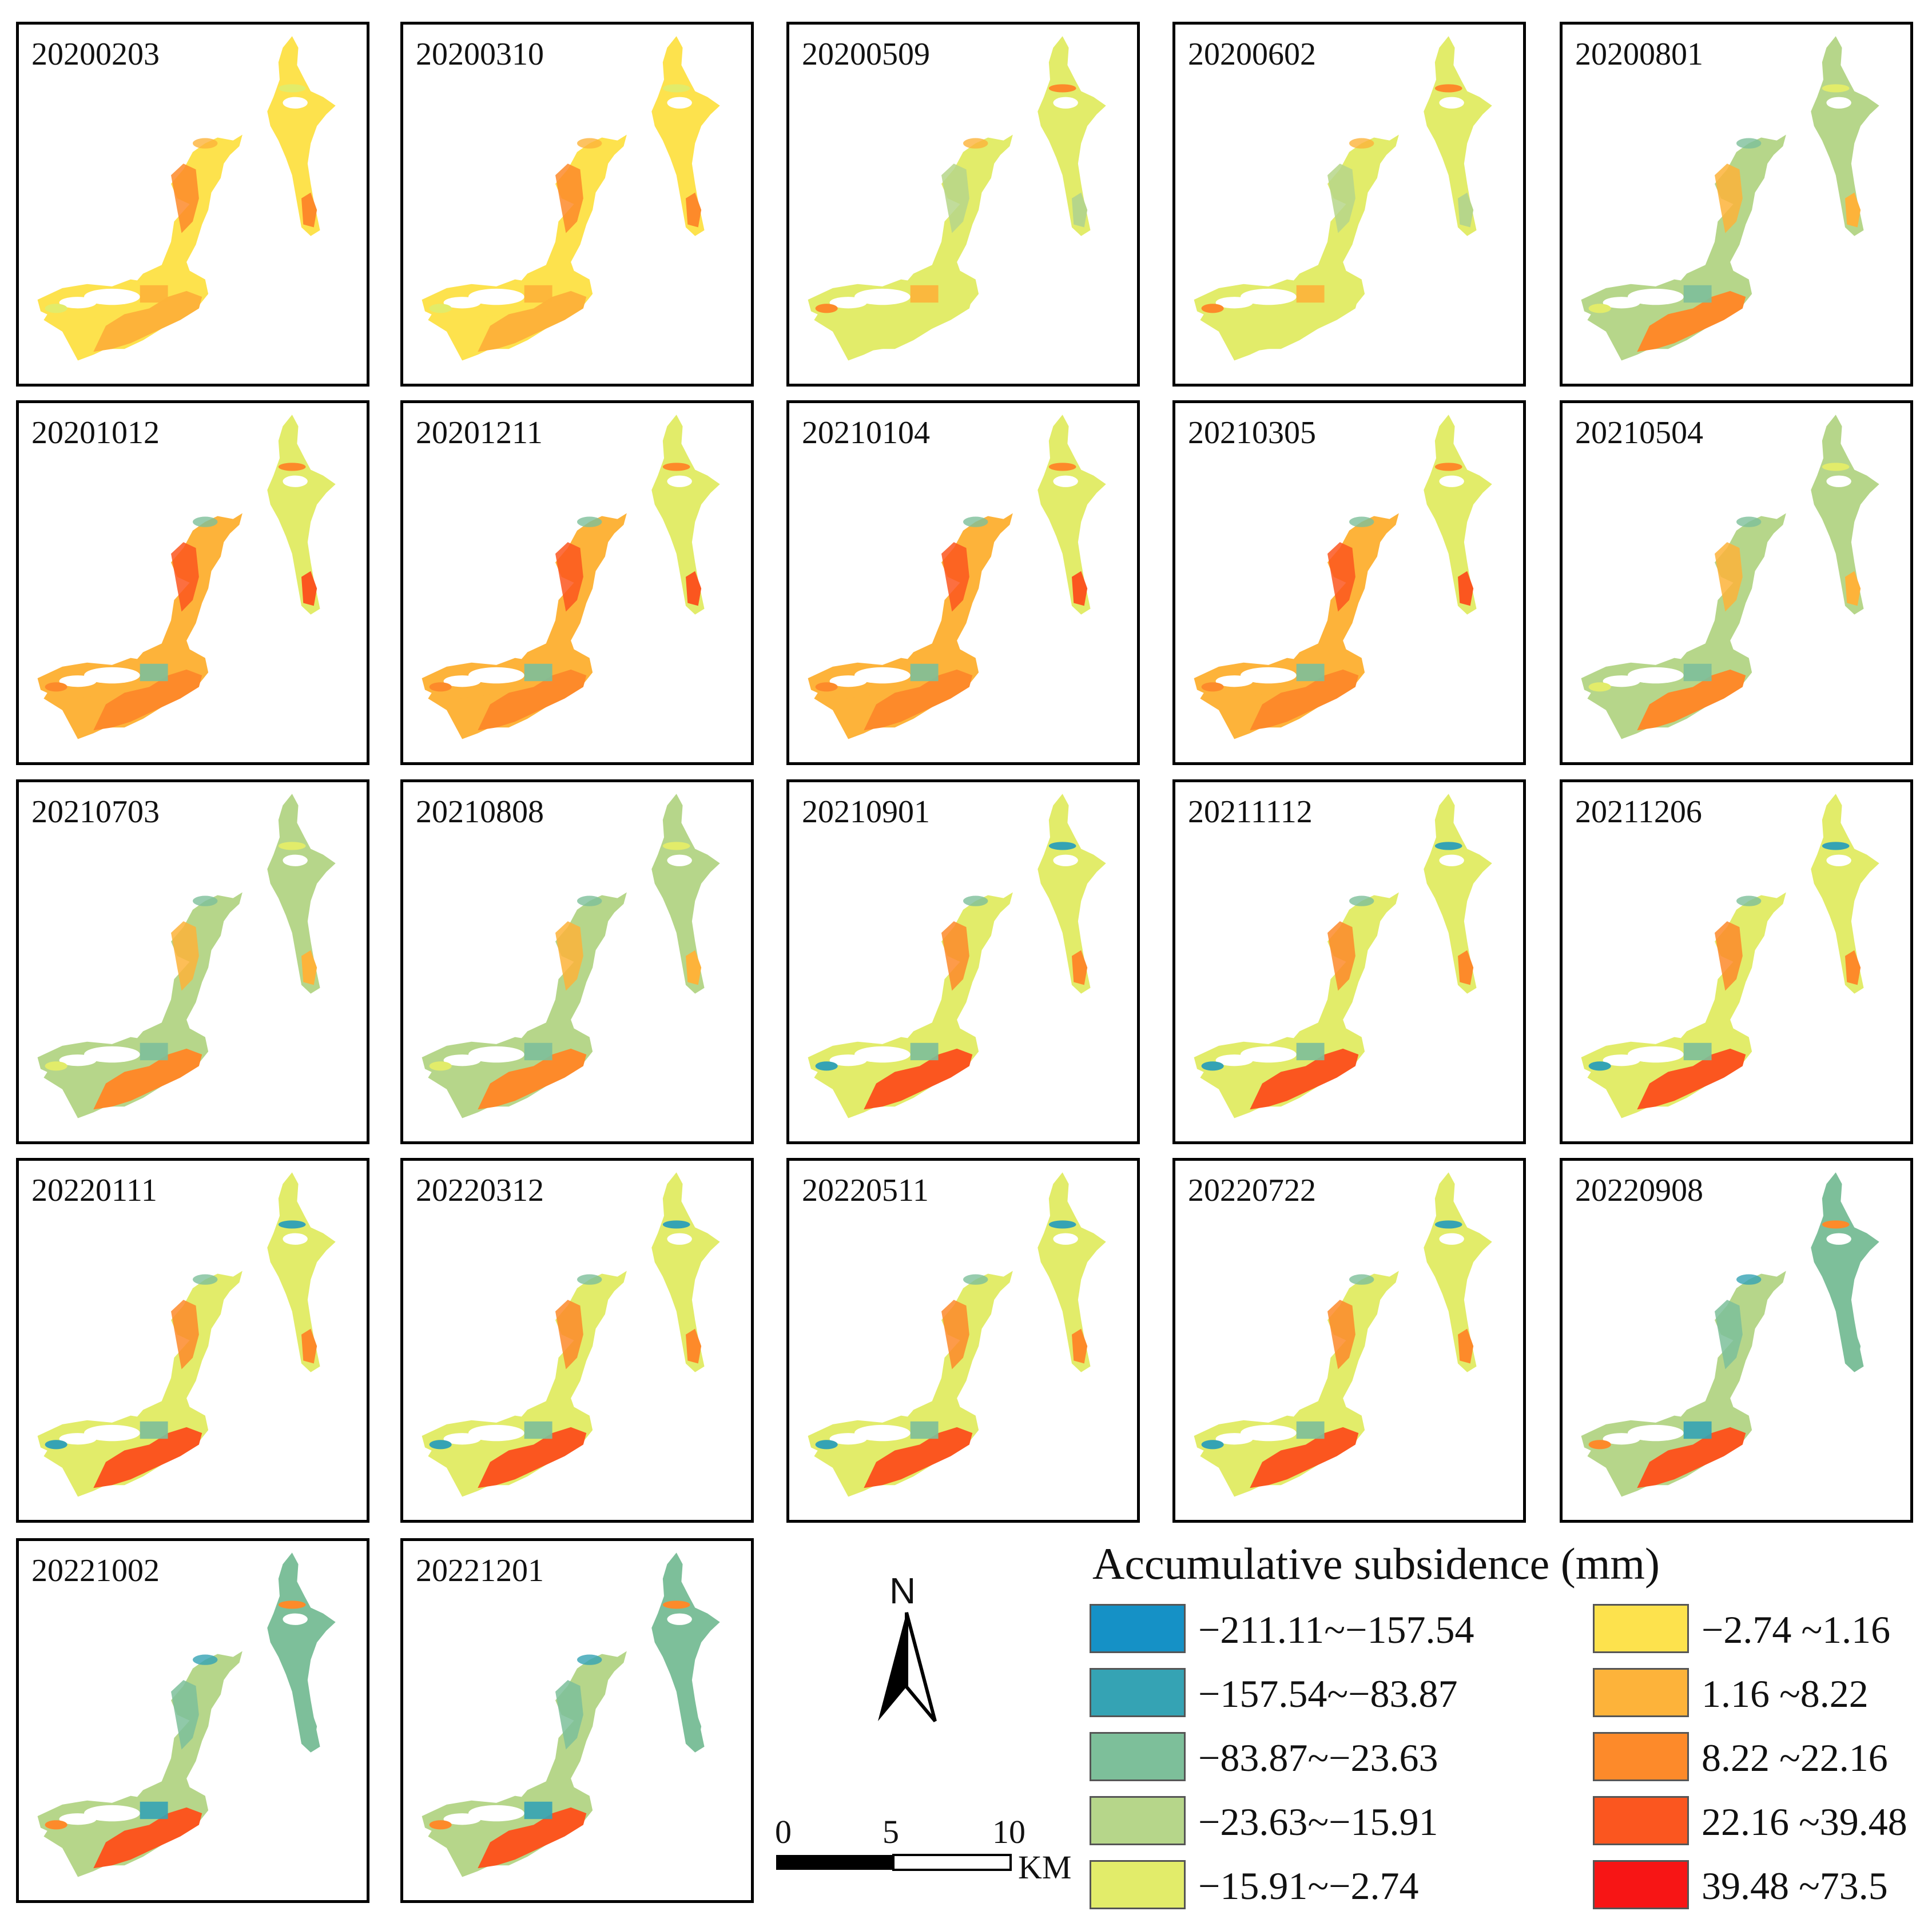  Describe the element at coordinates (1639, 54) in the screenshot. I see `panel-date-label: 20200801` at that location.